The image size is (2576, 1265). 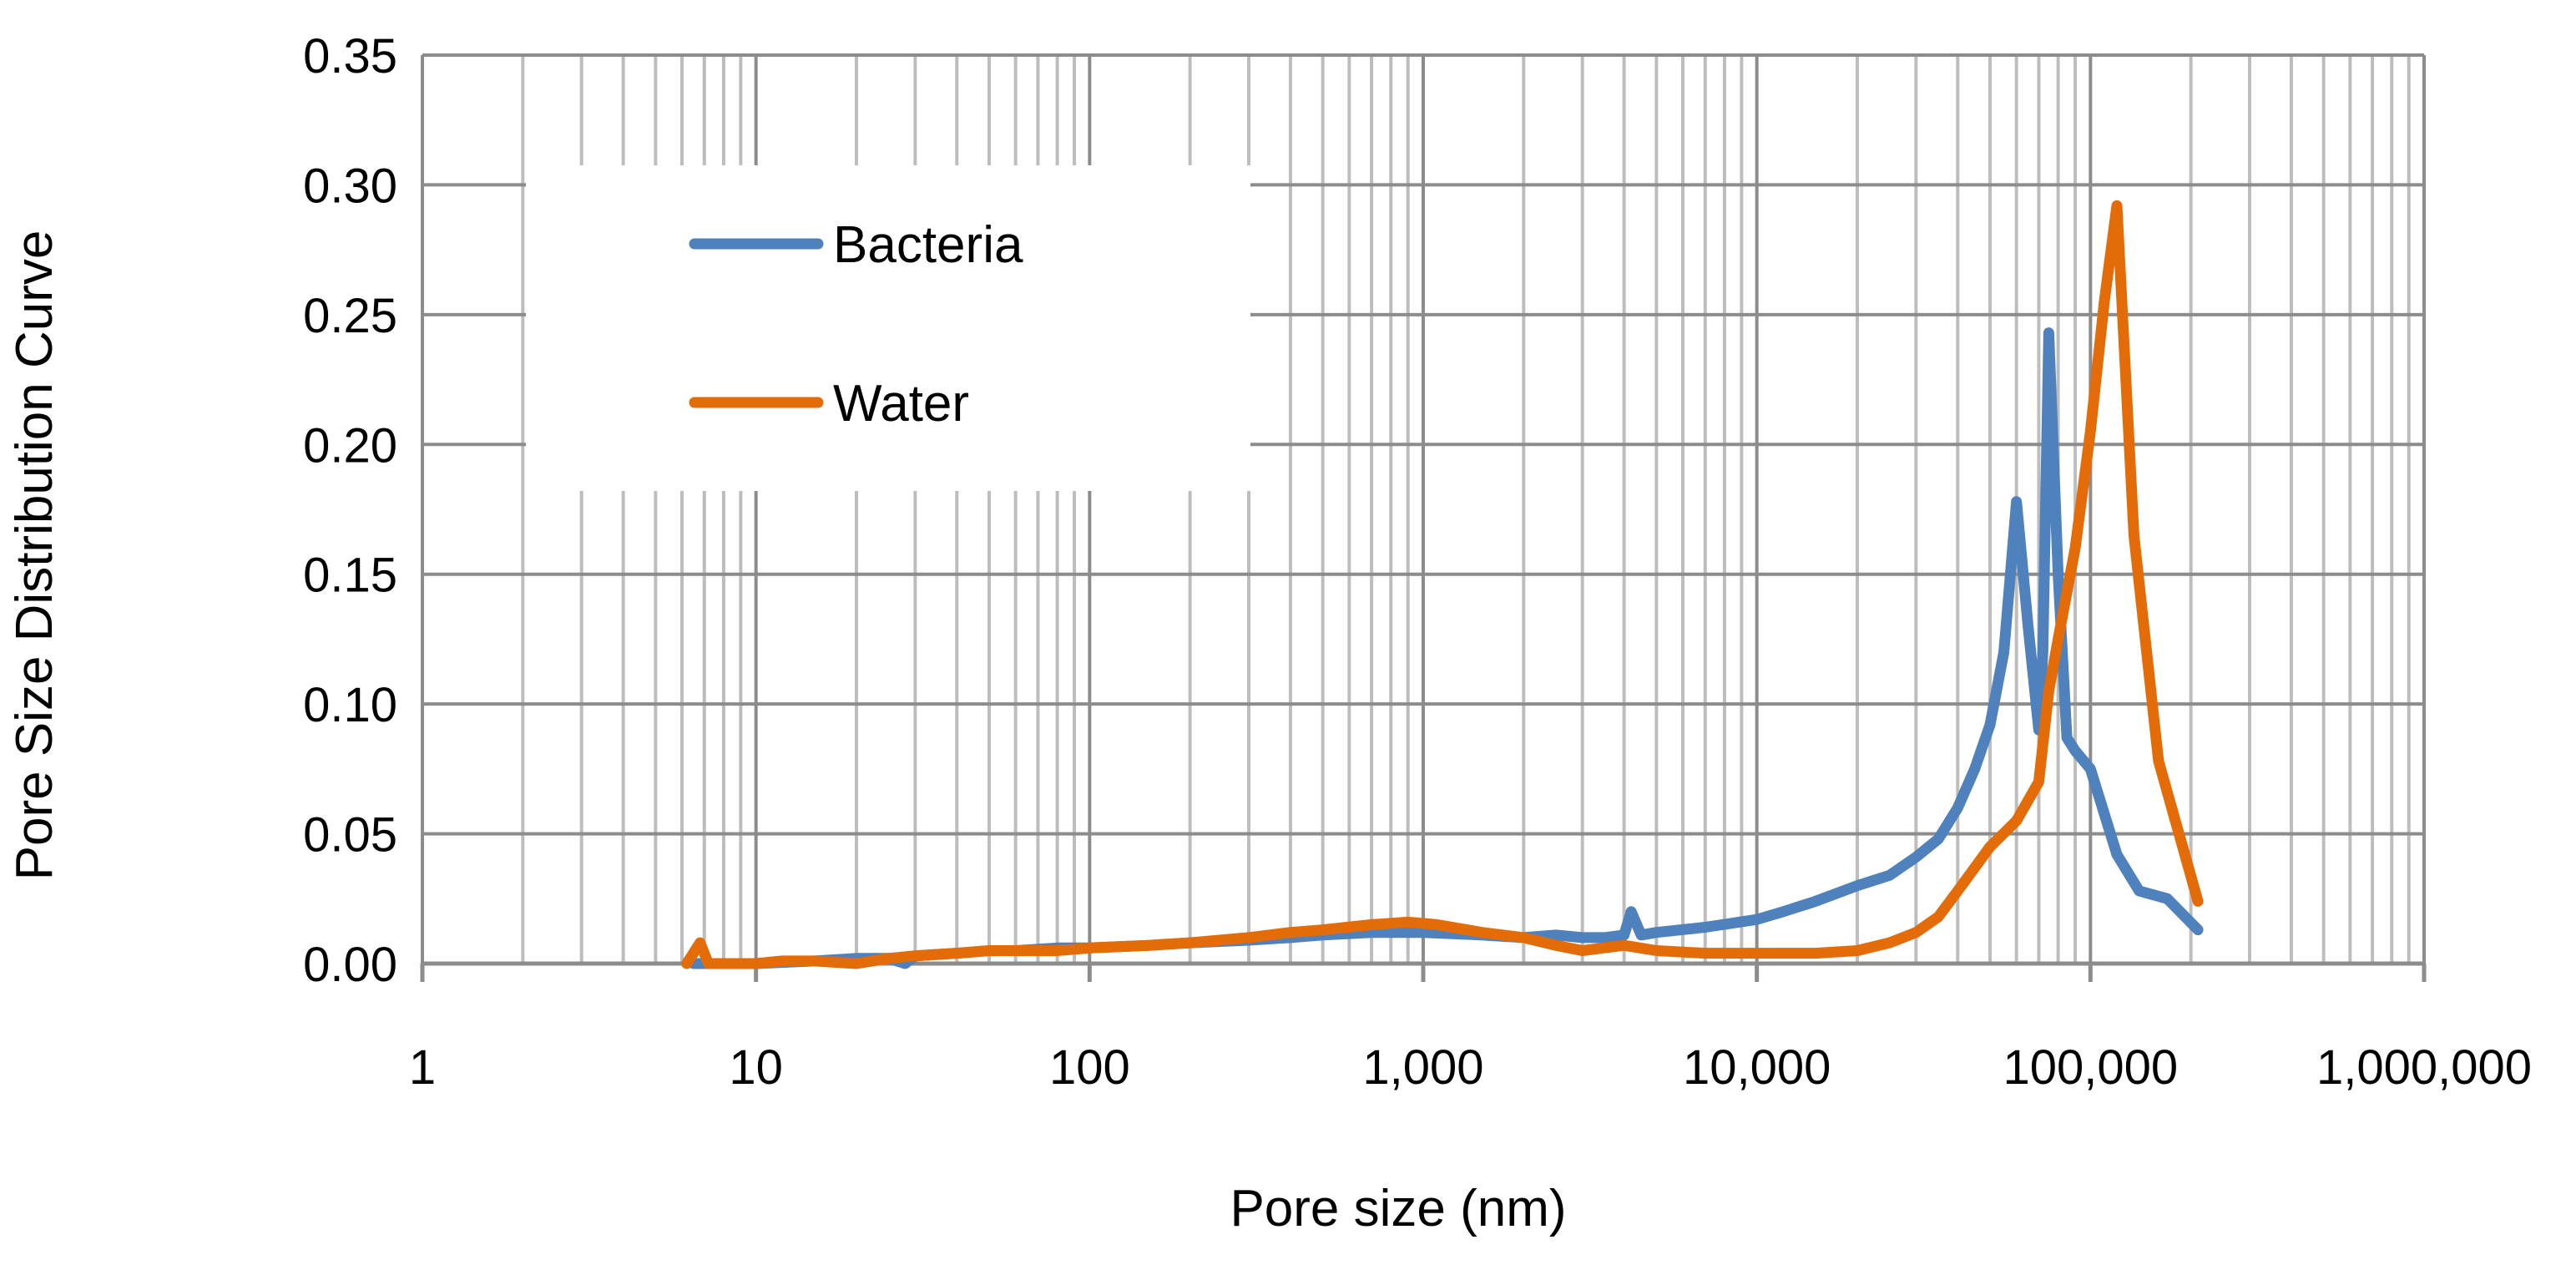 What do you see at coordinates (350, 56) in the screenshot?
I see `y-tick-label: 0.35` at bounding box center [350, 56].